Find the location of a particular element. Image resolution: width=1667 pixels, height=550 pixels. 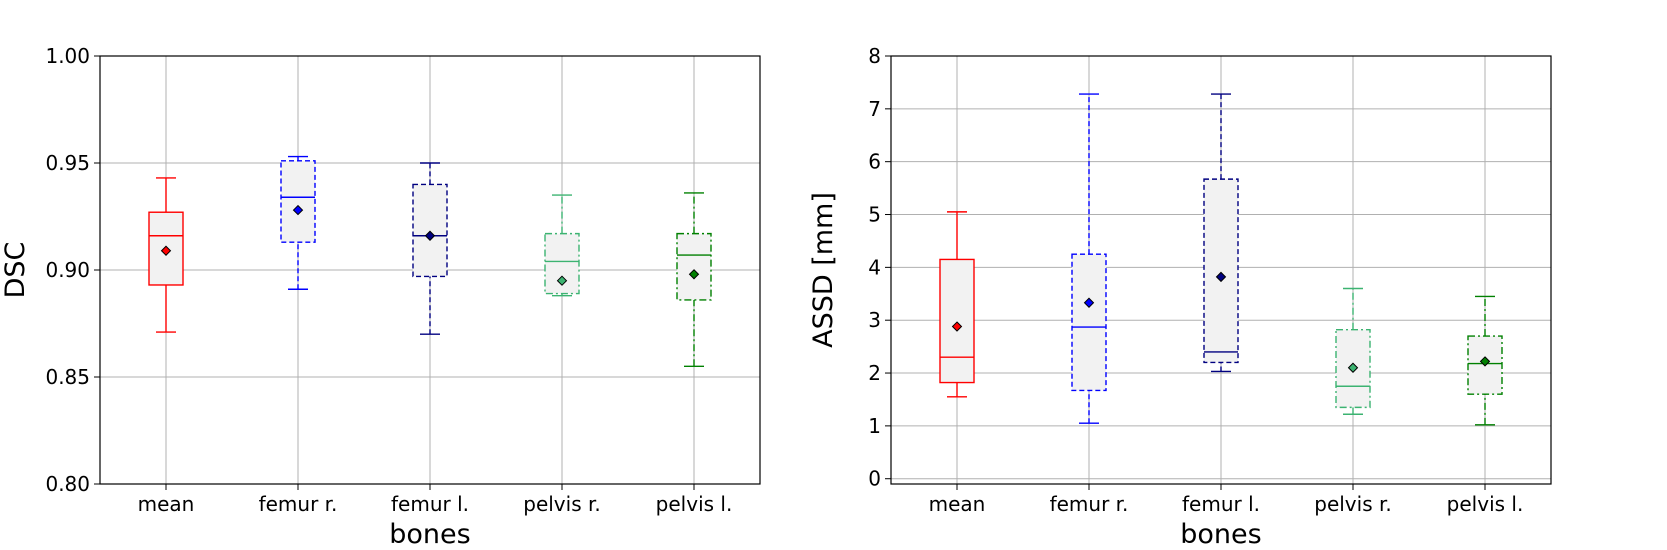

assd-y-tick-label: 0 is located at coordinates (874, 479).